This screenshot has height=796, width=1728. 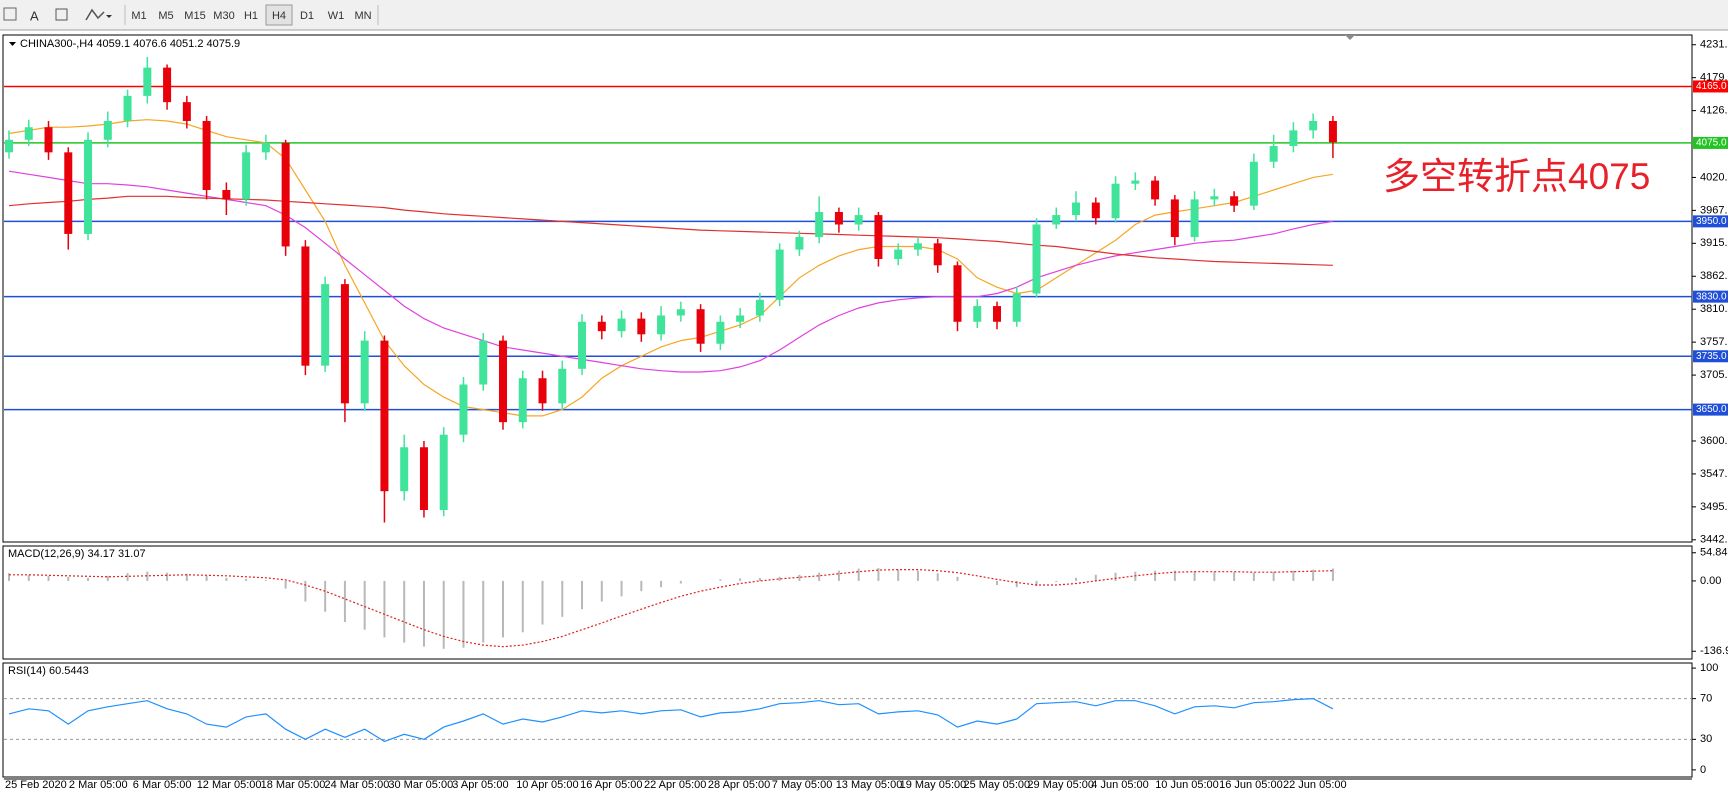 What do you see at coordinates (1315, 785) in the screenshot?
I see `x-tick-label: 22 Jun 05:00` at bounding box center [1315, 785].